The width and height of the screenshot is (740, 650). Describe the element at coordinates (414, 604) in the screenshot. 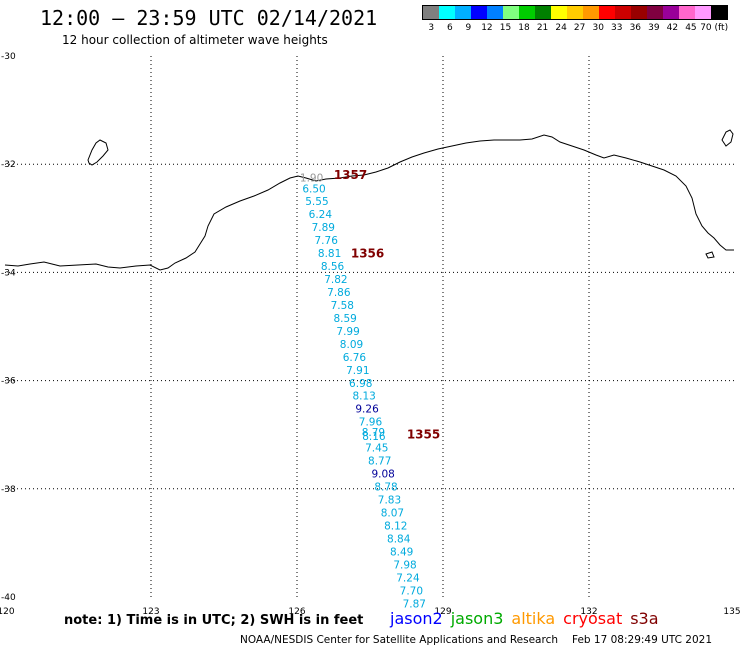

I see `wave-height-value: 7.87` at that location.